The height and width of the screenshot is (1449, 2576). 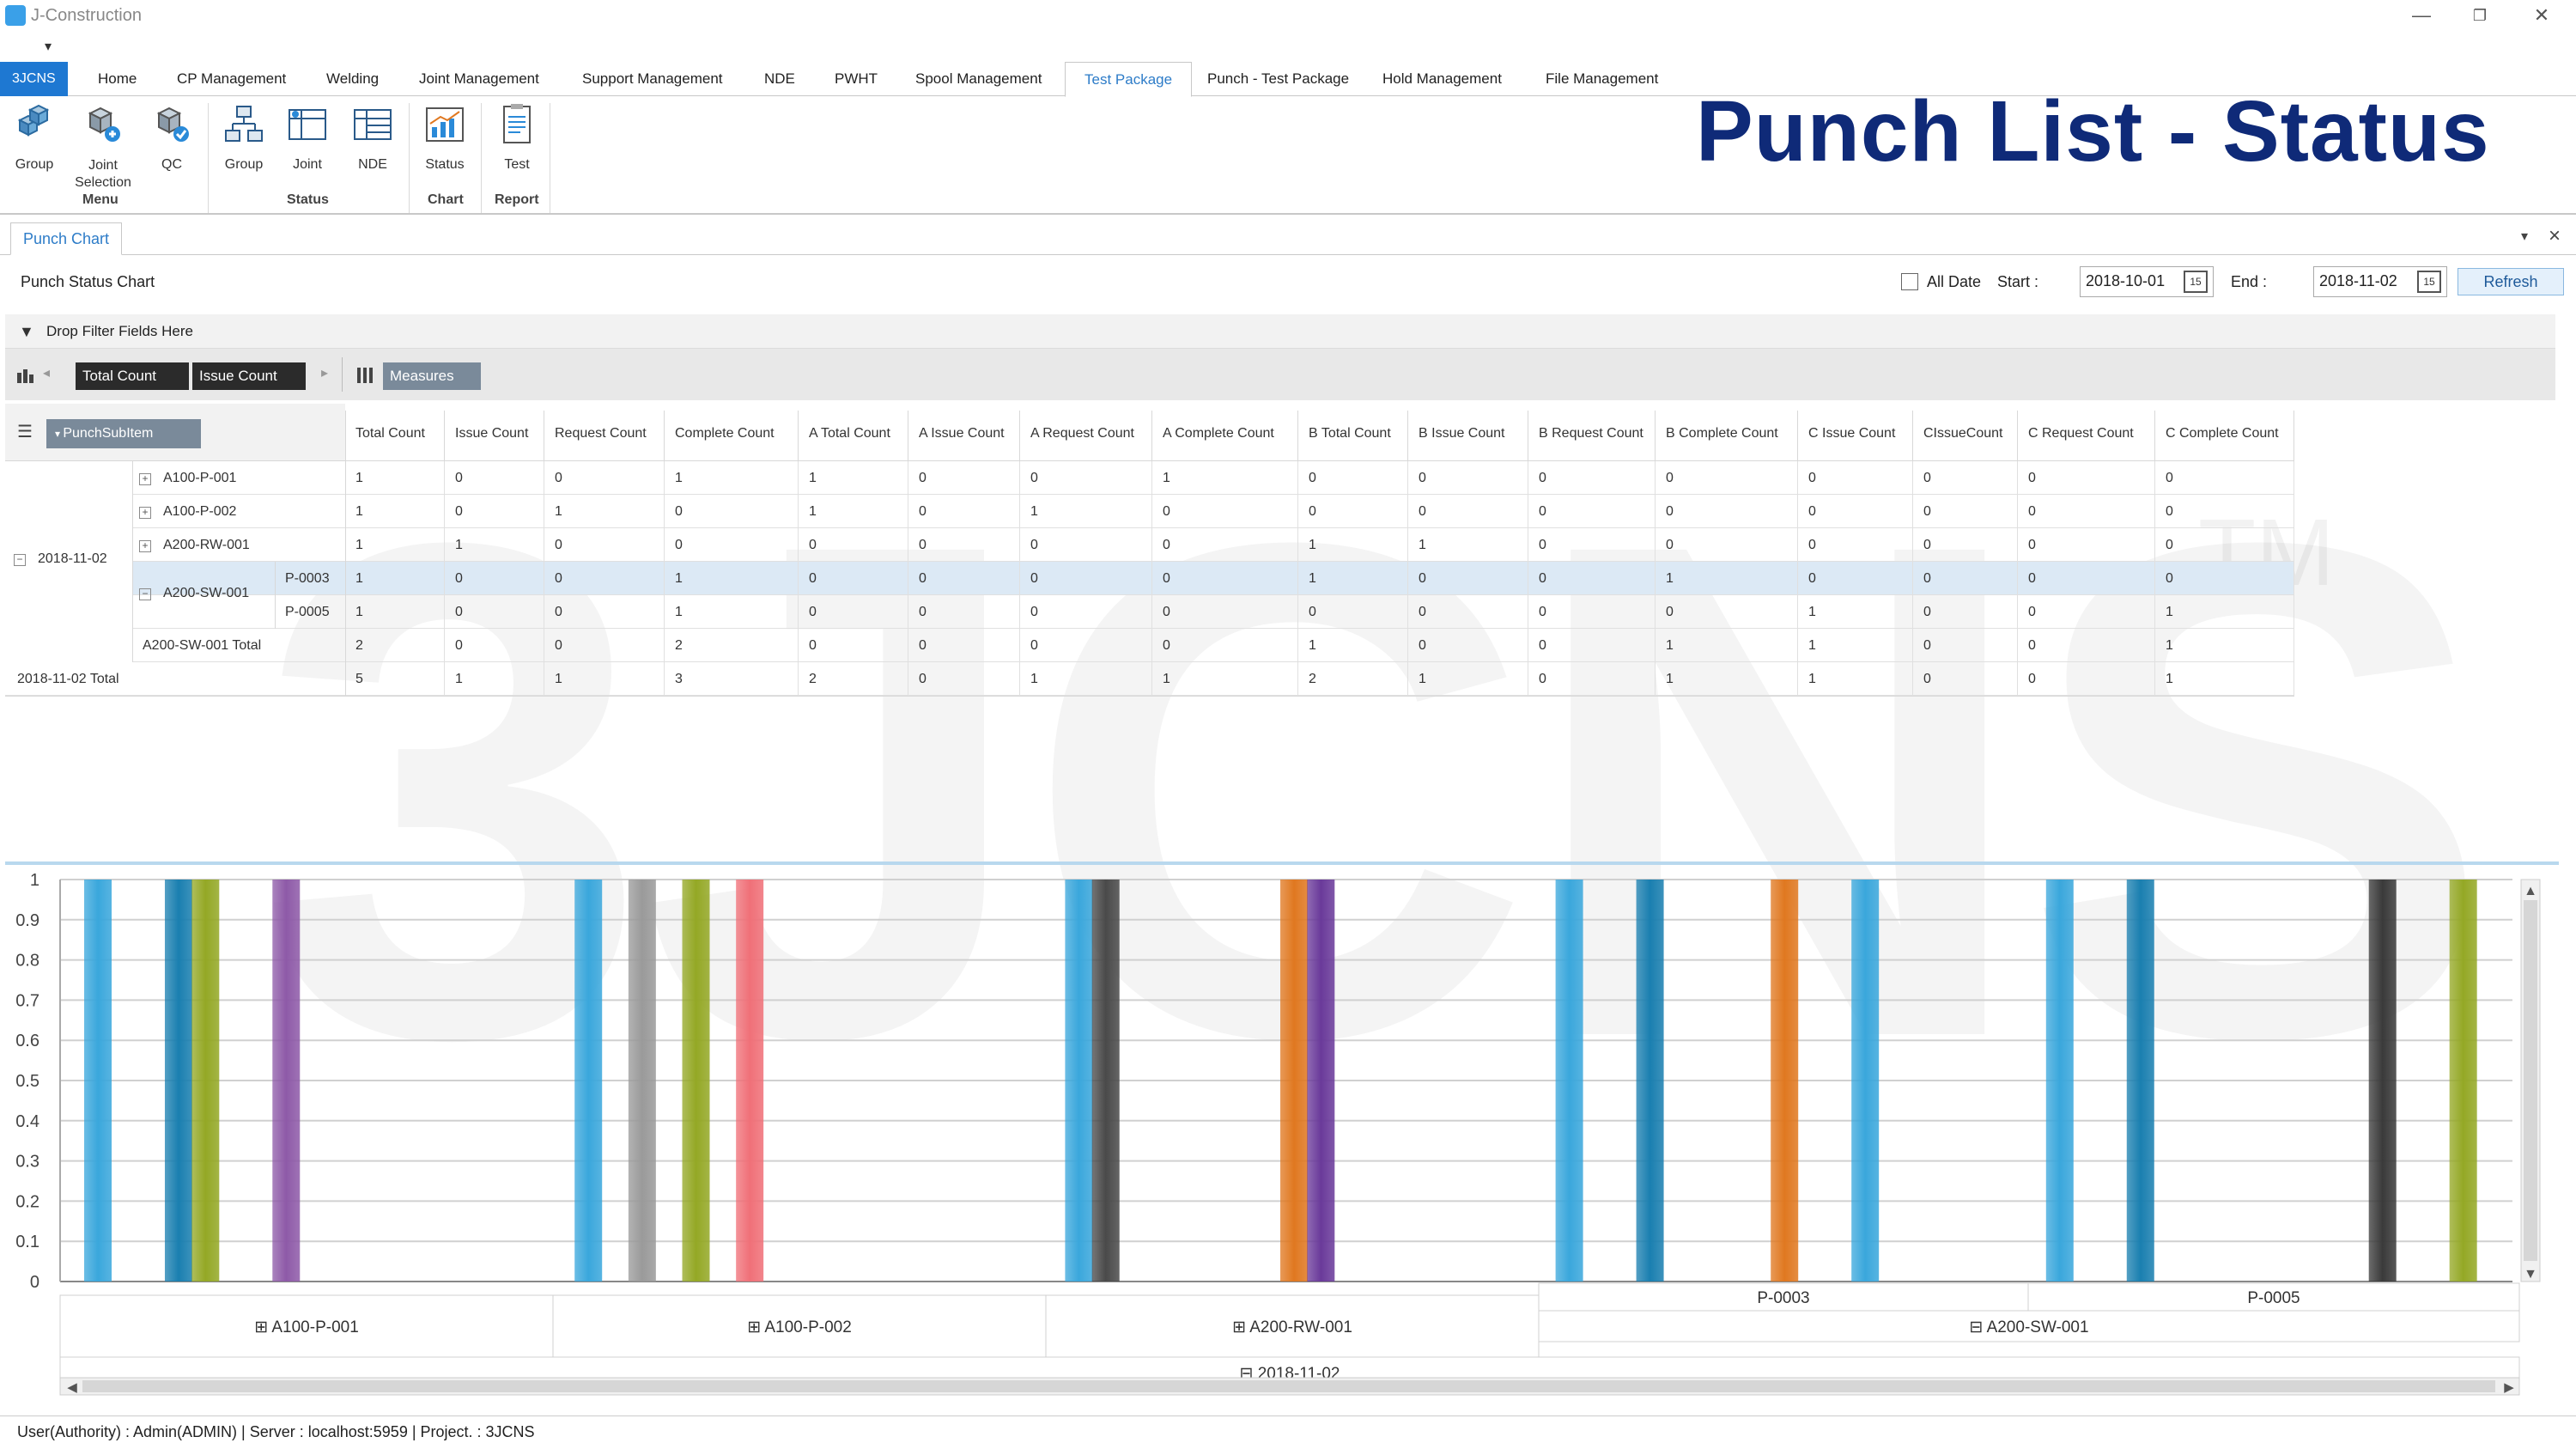 What do you see at coordinates (1602, 78) in the screenshot?
I see `tab-file-management: File Management` at bounding box center [1602, 78].